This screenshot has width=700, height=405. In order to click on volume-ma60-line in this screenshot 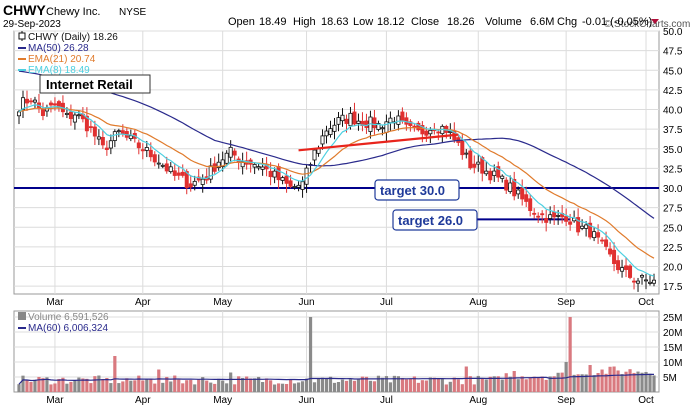, I will do `click(336, 379)`.